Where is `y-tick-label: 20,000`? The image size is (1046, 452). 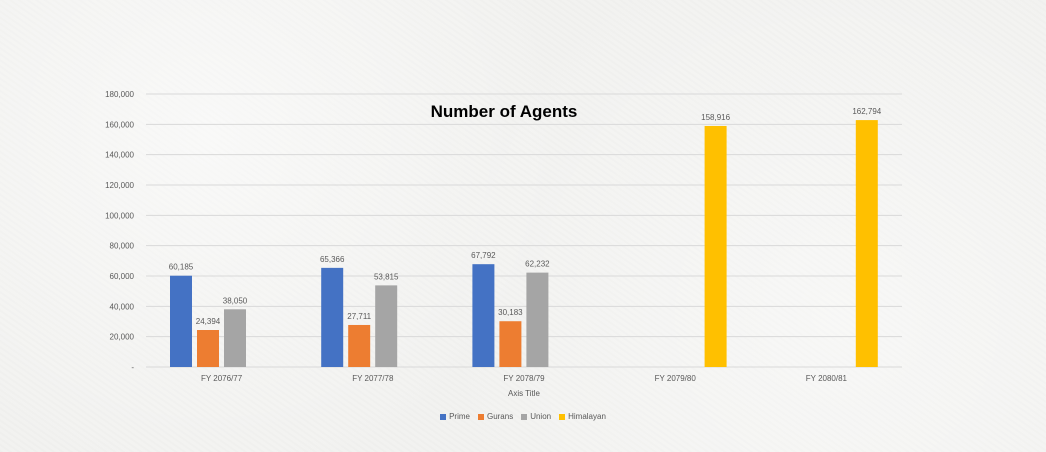
y-tick-label: 20,000 is located at coordinates (122, 337).